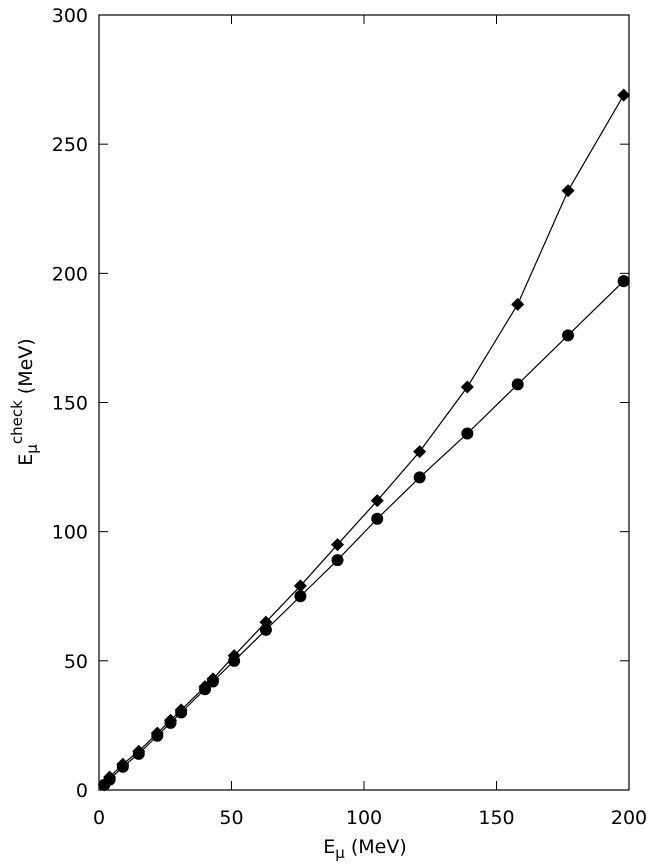 The width and height of the screenshot is (654, 866). Describe the element at coordinates (496, 818) in the screenshot. I see `x-tick-label: 150` at that location.